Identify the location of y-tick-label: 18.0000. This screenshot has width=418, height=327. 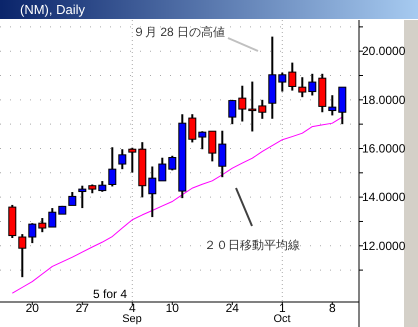
(384, 99).